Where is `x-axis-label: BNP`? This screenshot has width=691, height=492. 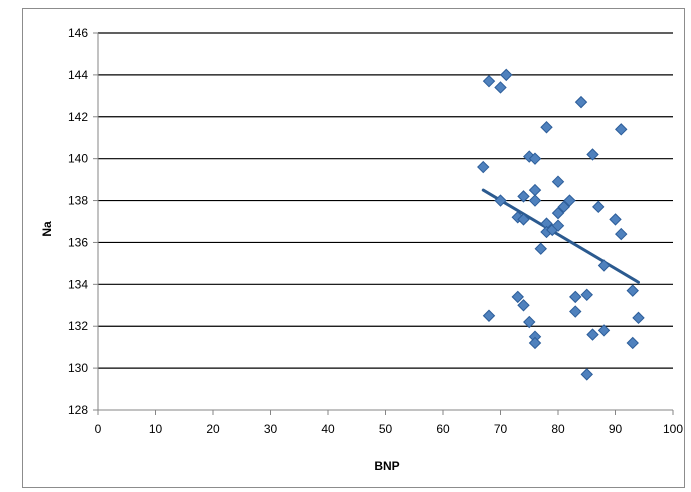
x-axis-label: BNP is located at coordinates (386, 466).